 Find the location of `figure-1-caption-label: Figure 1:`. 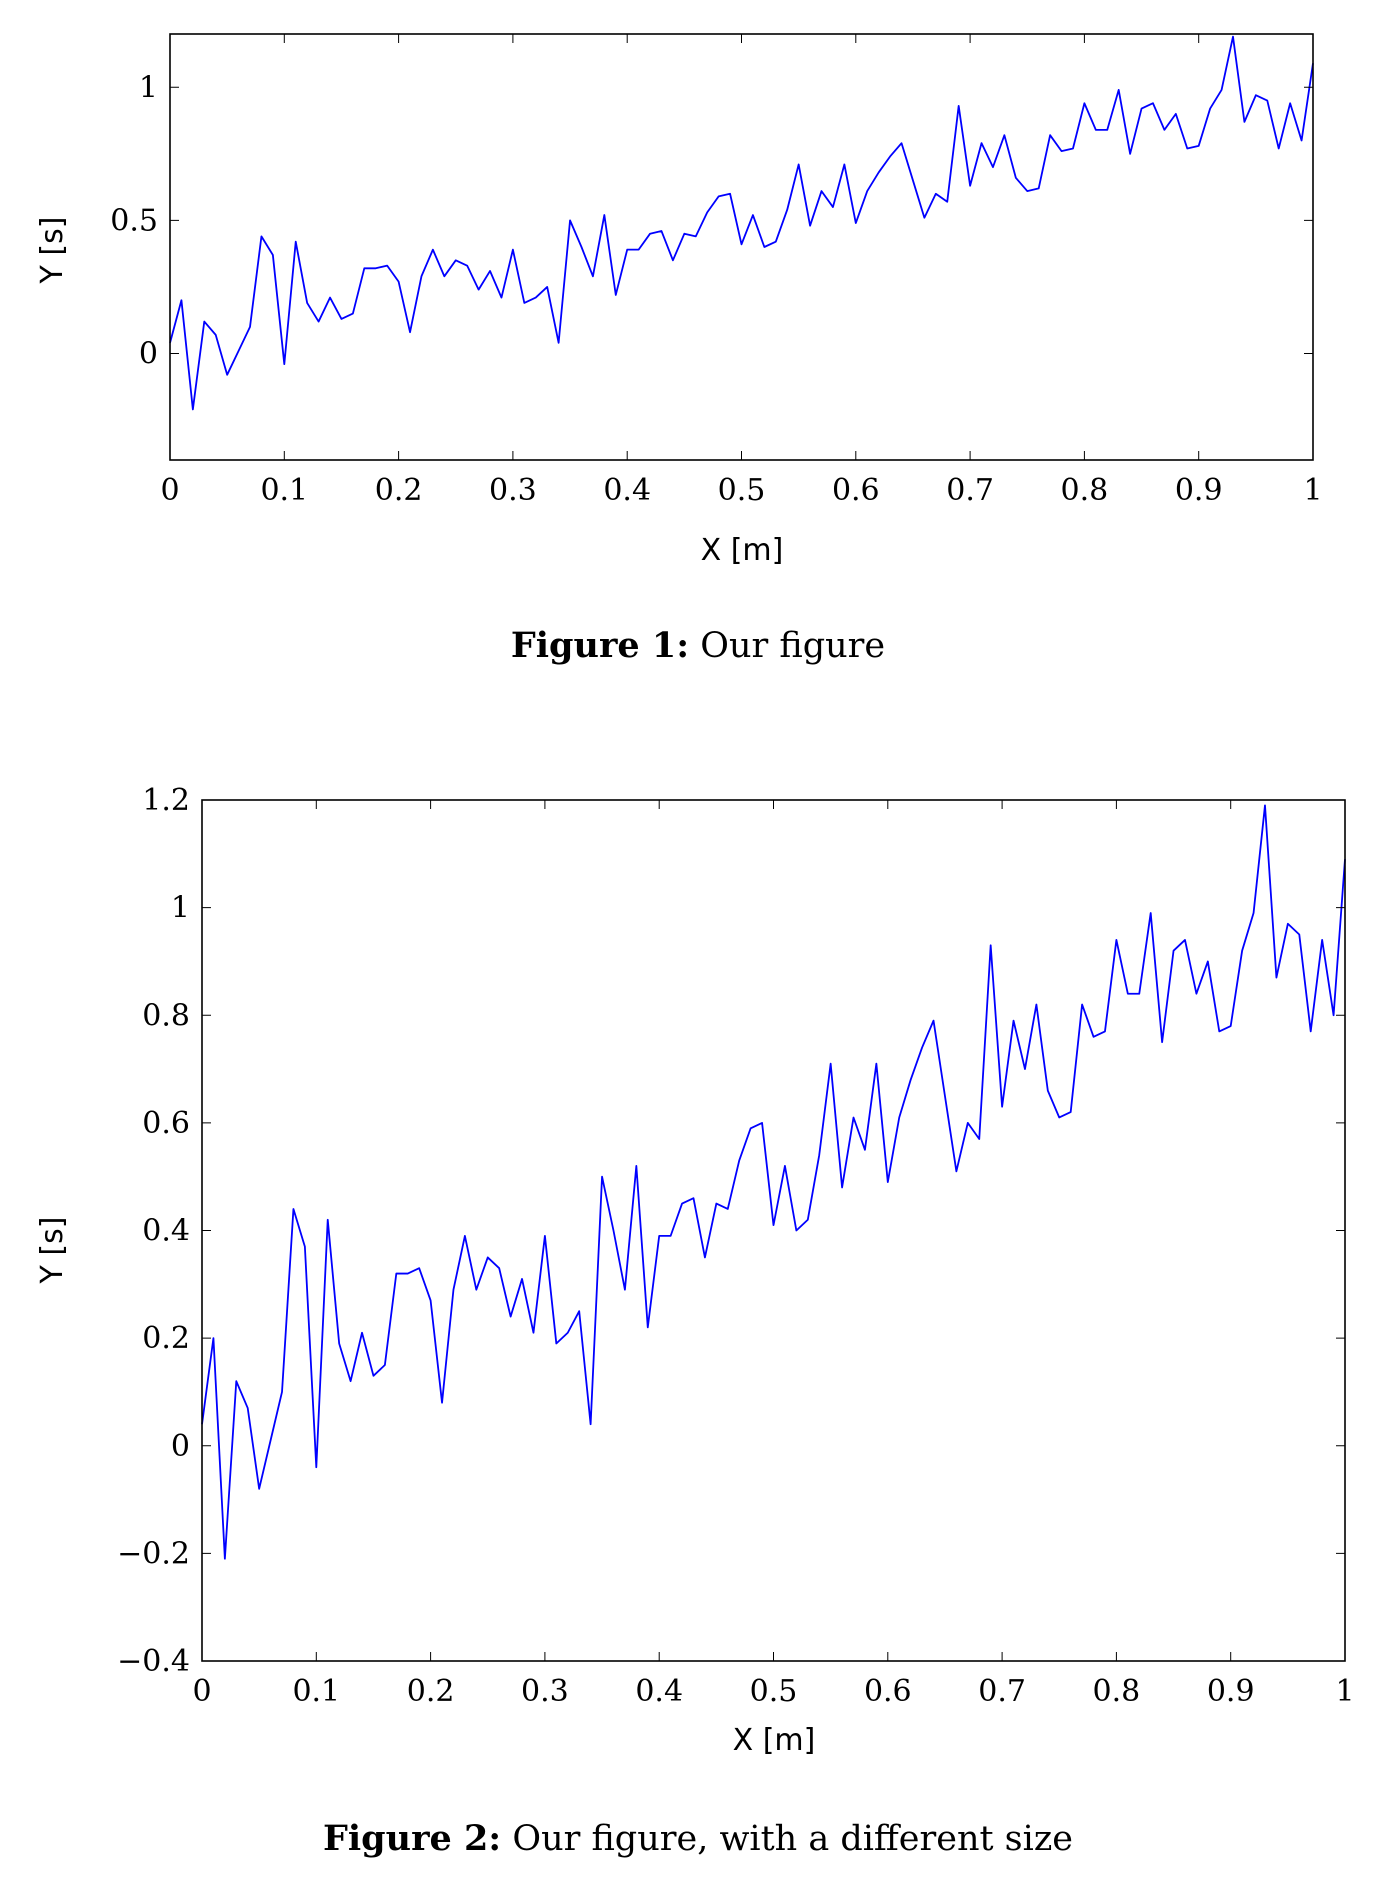

figure-1-caption-label: Figure 1: is located at coordinates (600, 645).